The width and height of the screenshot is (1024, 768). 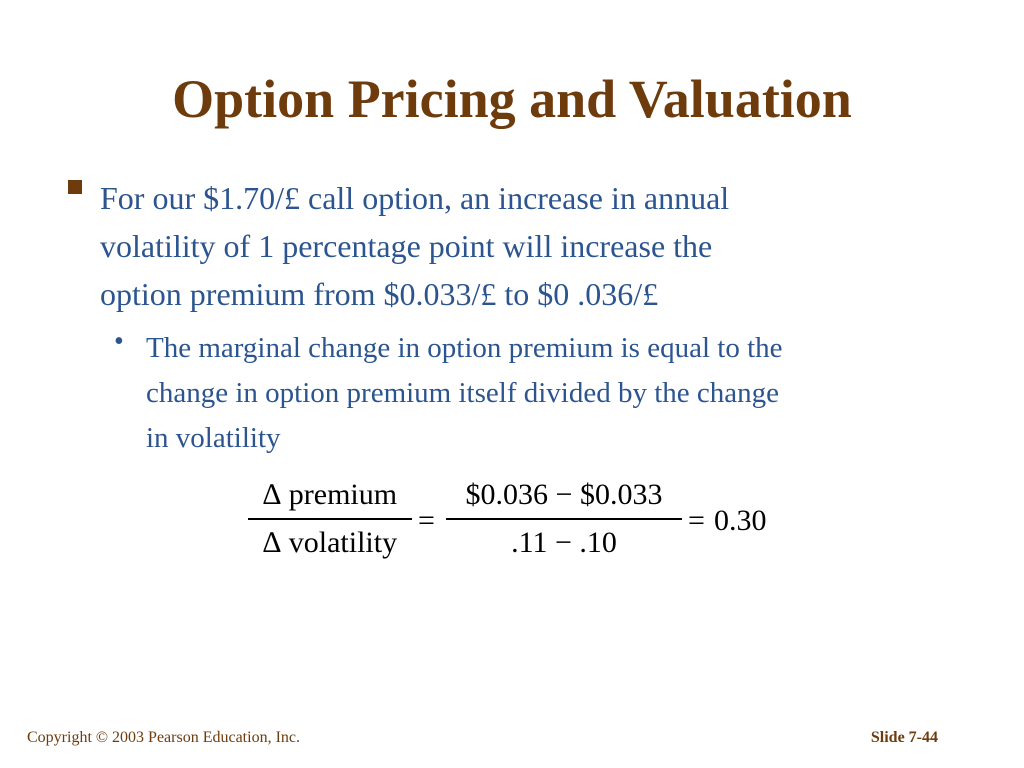 I want to click on rhs-fraction: $0.036 − $0.033 .11 − .10, so click(x=564, y=519).